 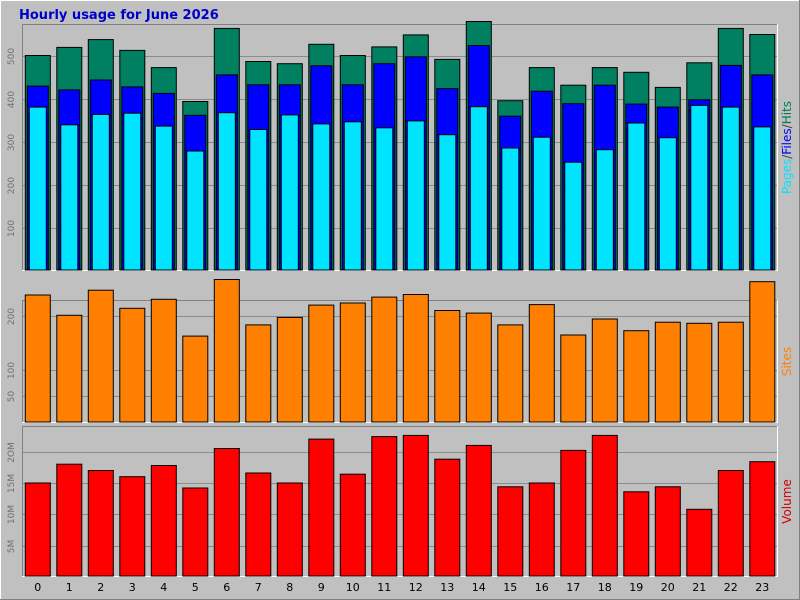 I want to click on x-tick-label: 20, so click(x=668, y=587).